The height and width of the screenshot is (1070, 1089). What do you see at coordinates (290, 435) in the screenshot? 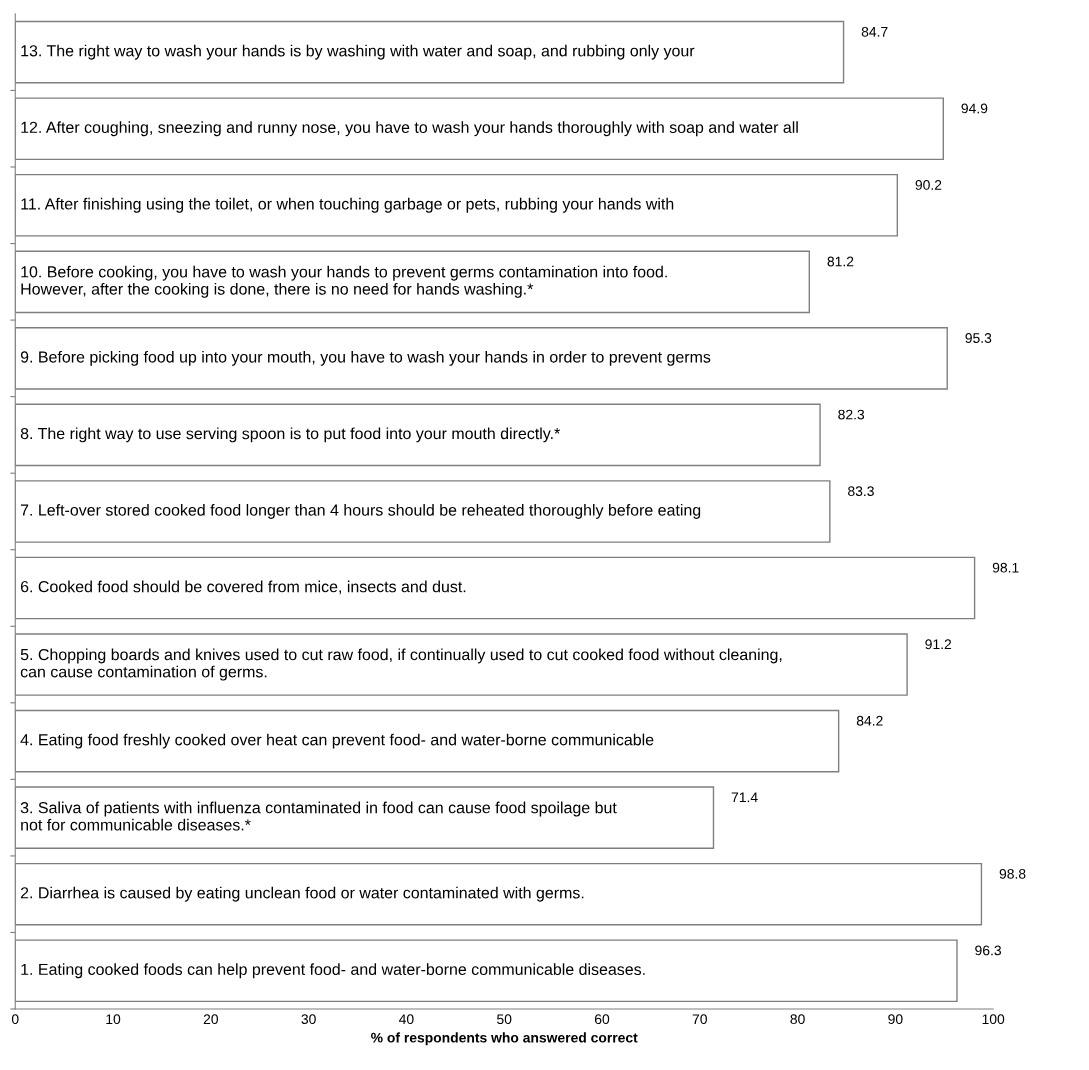
I see `y-tick-label: 8. The right way to use serving spoon is to put food into your mouth directly.*` at bounding box center [290, 435].